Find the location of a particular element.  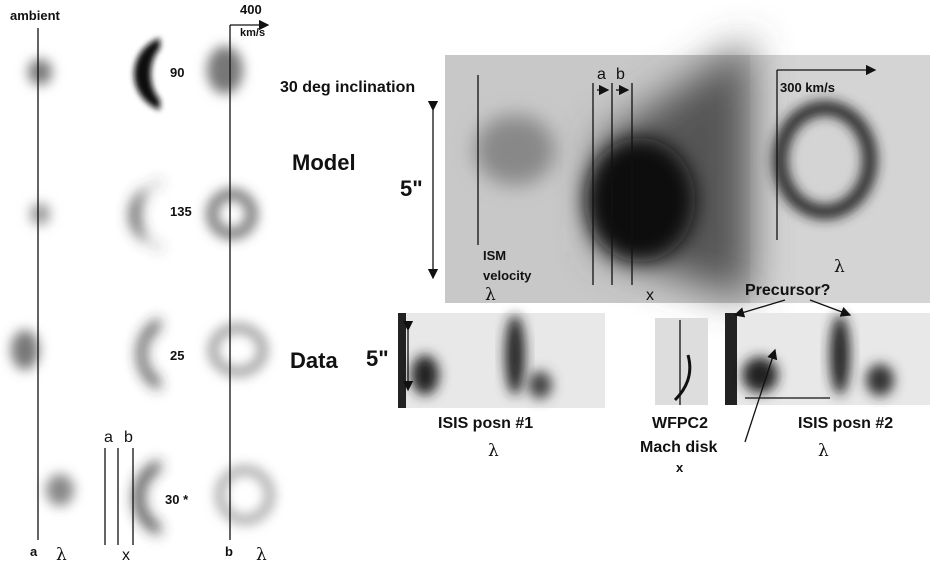

label: 400 is located at coordinates (251, 9).